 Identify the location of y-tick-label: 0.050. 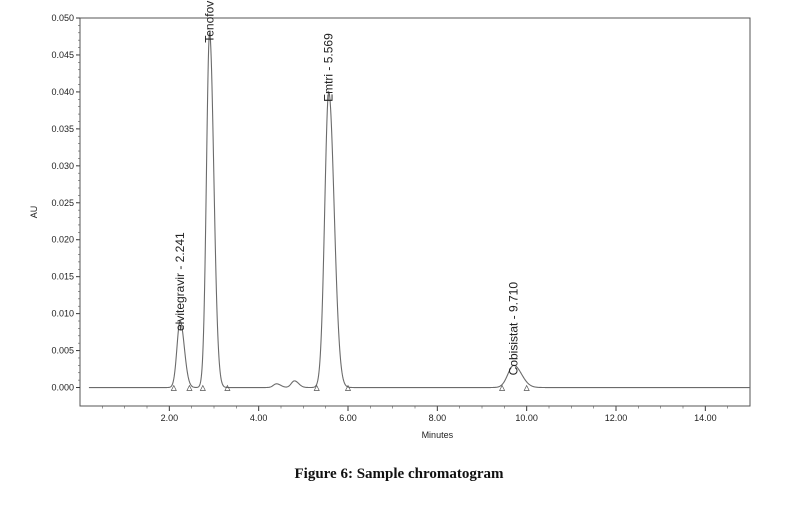
(62, 18).